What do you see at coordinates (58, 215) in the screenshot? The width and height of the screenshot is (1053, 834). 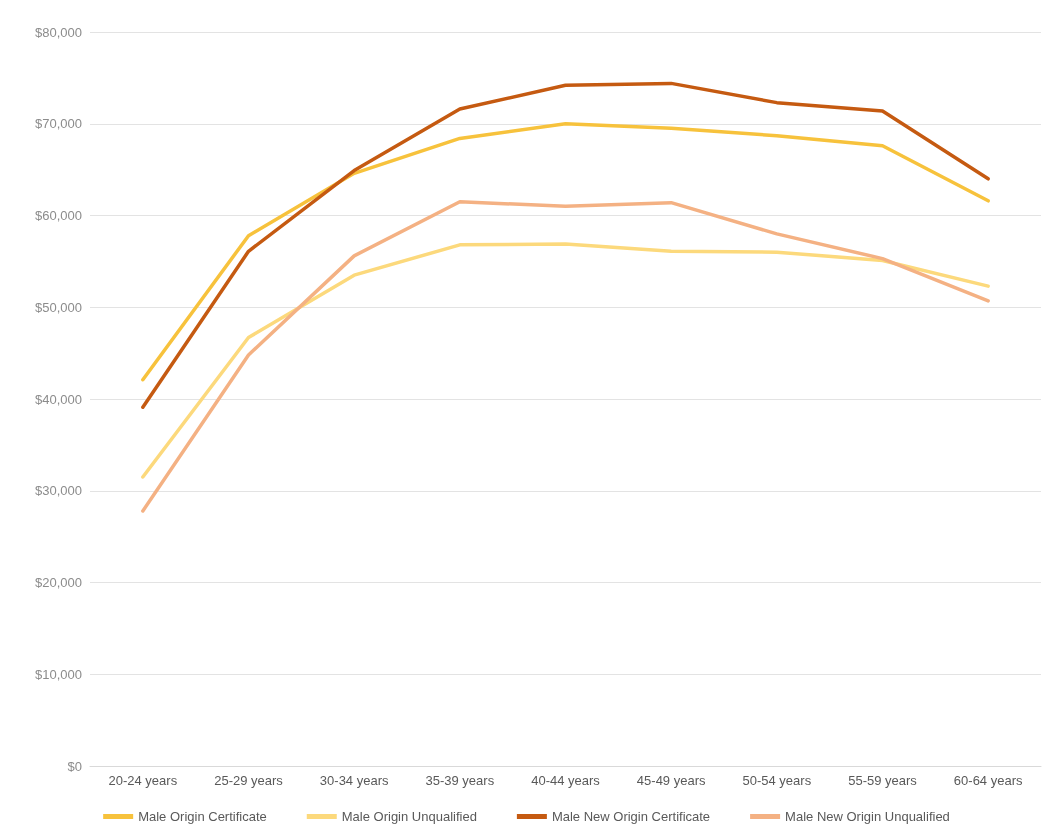 I see `y-tick-label: $60,000` at bounding box center [58, 215].